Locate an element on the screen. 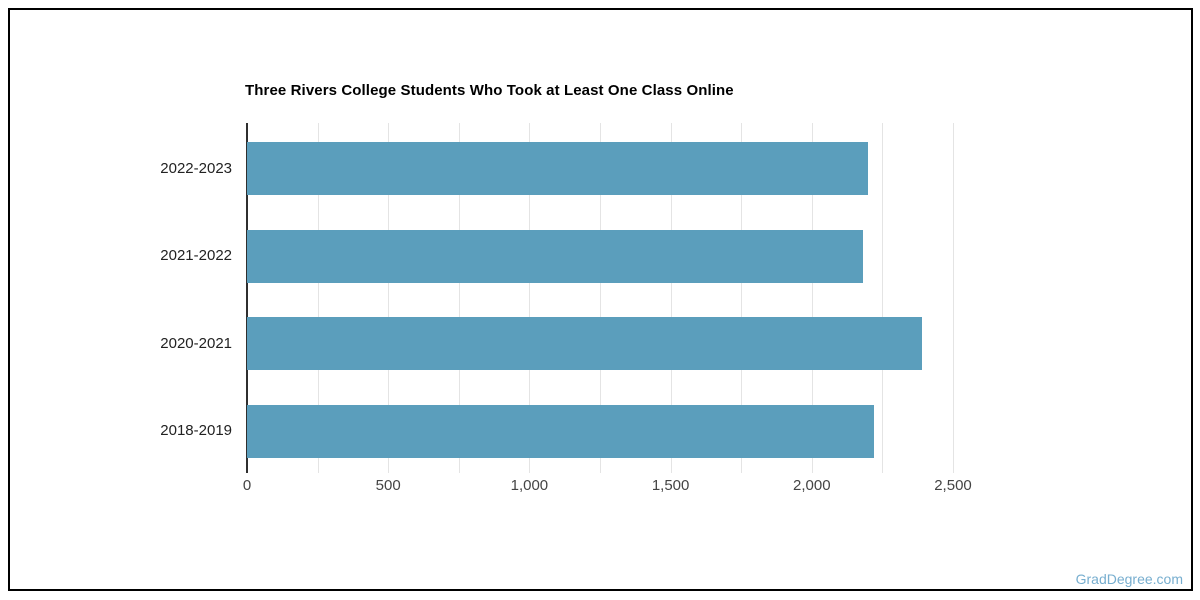  x-tick-label: 0 is located at coordinates (247, 485).